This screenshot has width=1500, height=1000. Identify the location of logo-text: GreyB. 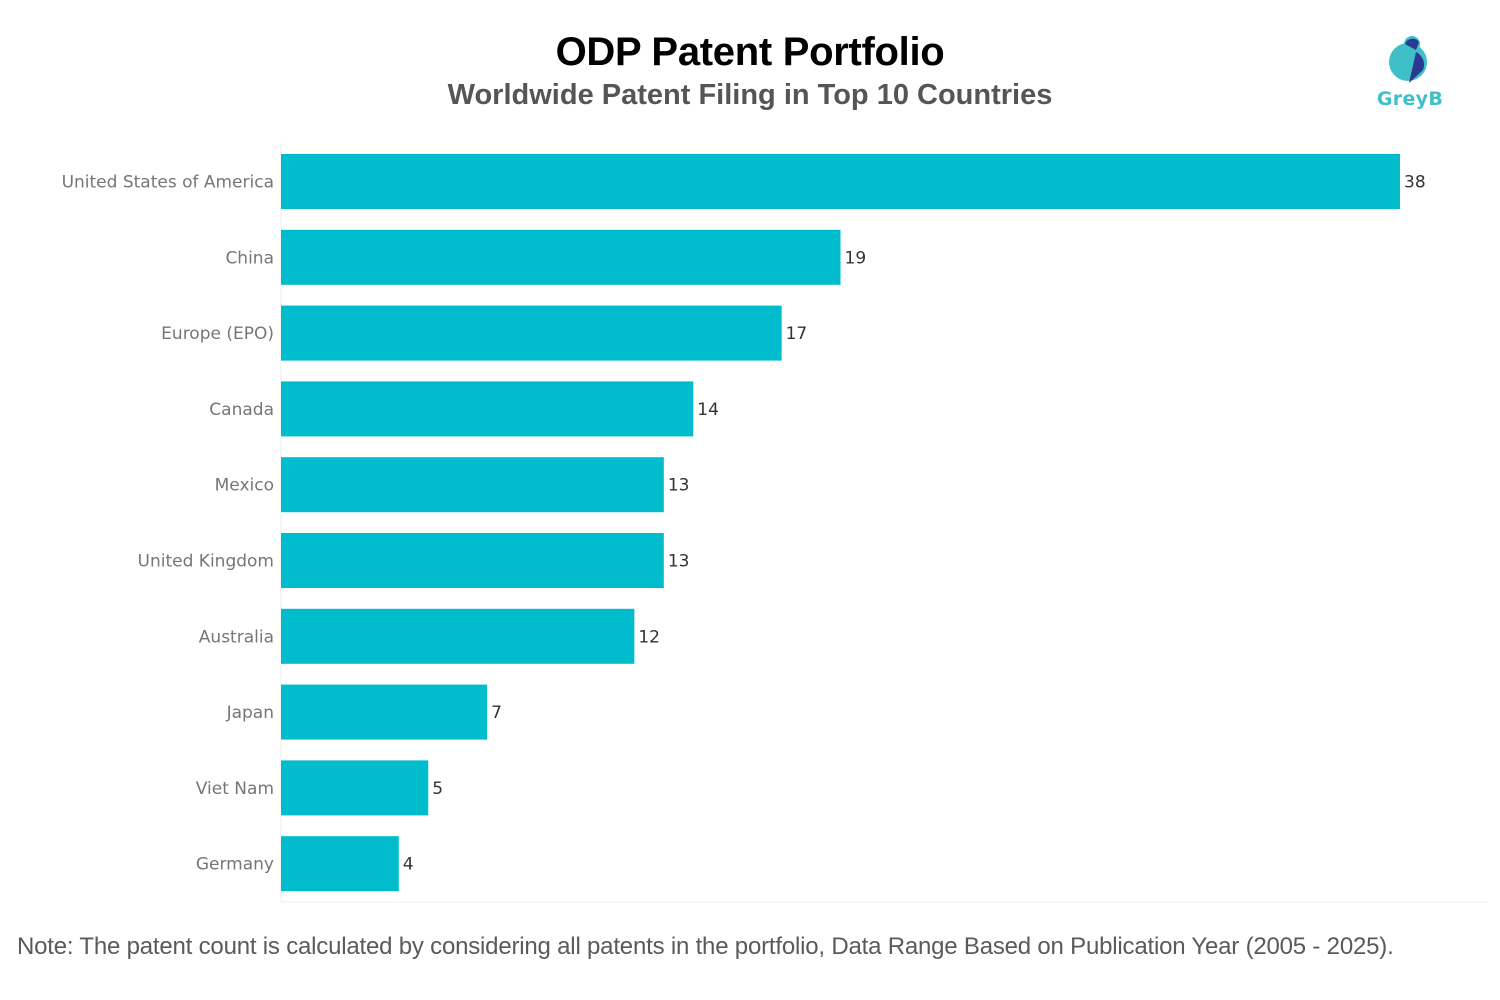
(1410, 99).